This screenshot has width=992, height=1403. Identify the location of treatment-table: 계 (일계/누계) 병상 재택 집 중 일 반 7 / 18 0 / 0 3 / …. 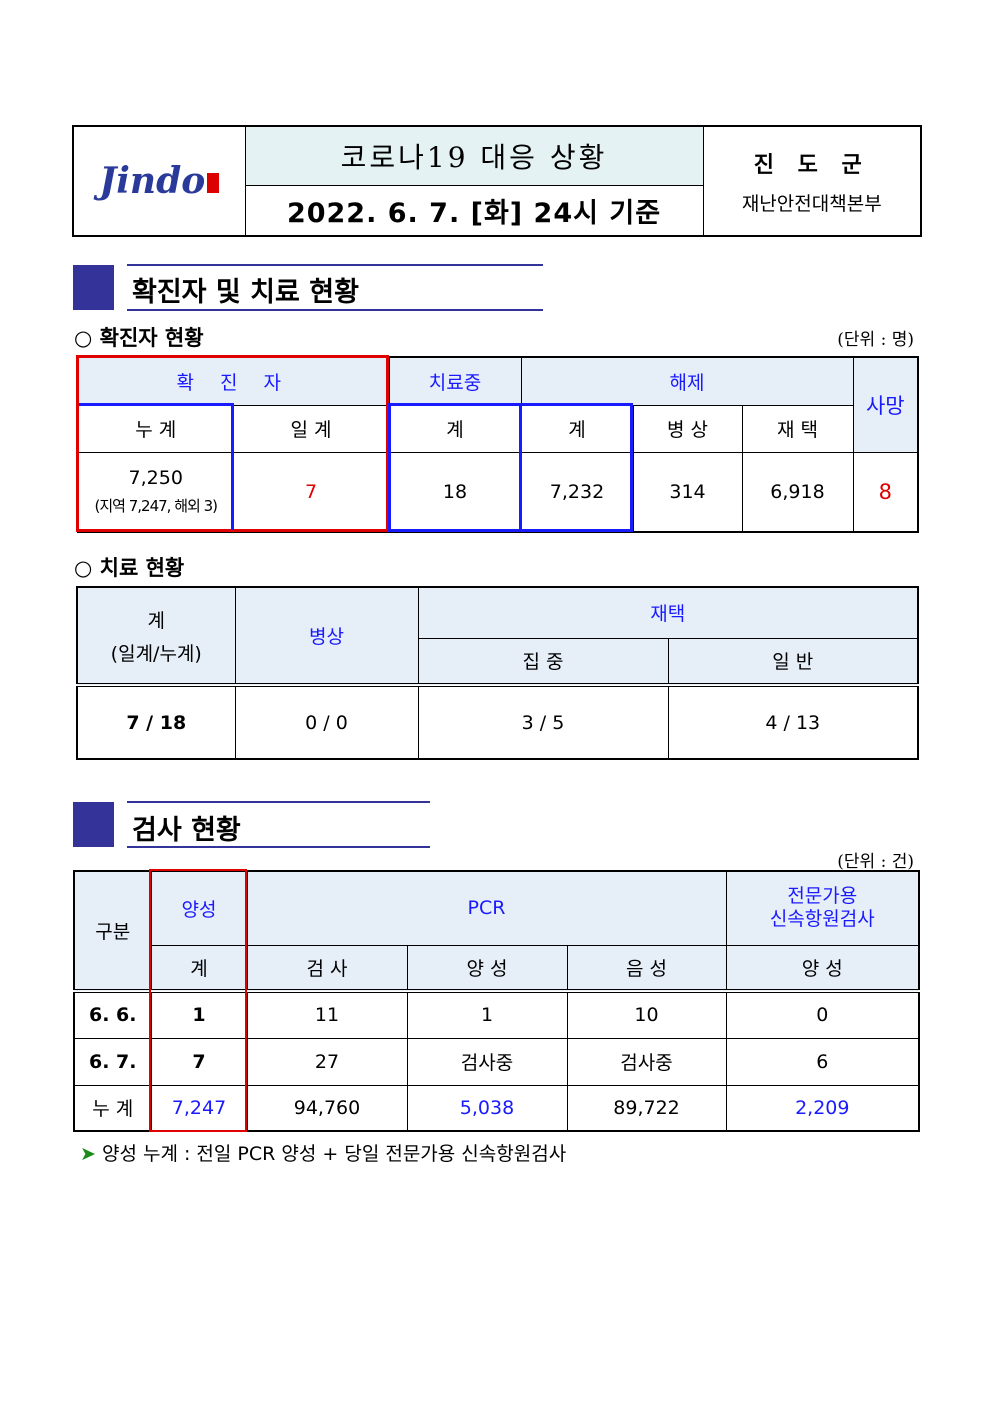
(497, 673).